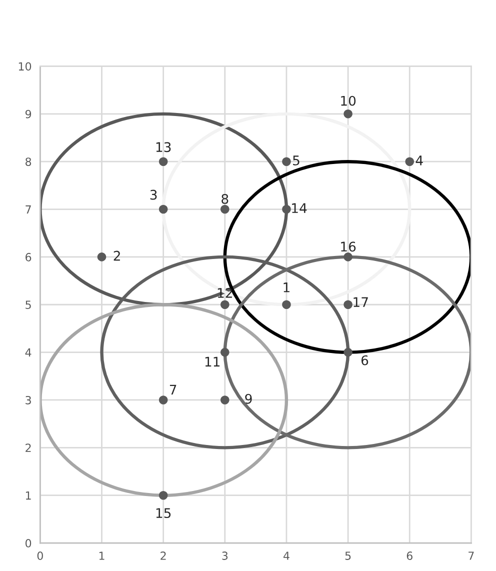 The height and width of the screenshot is (571, 496). What do you see at coordinates (348, 247) in the screenshot?
I see `annotation: 16` at bounding box center [348, 247].